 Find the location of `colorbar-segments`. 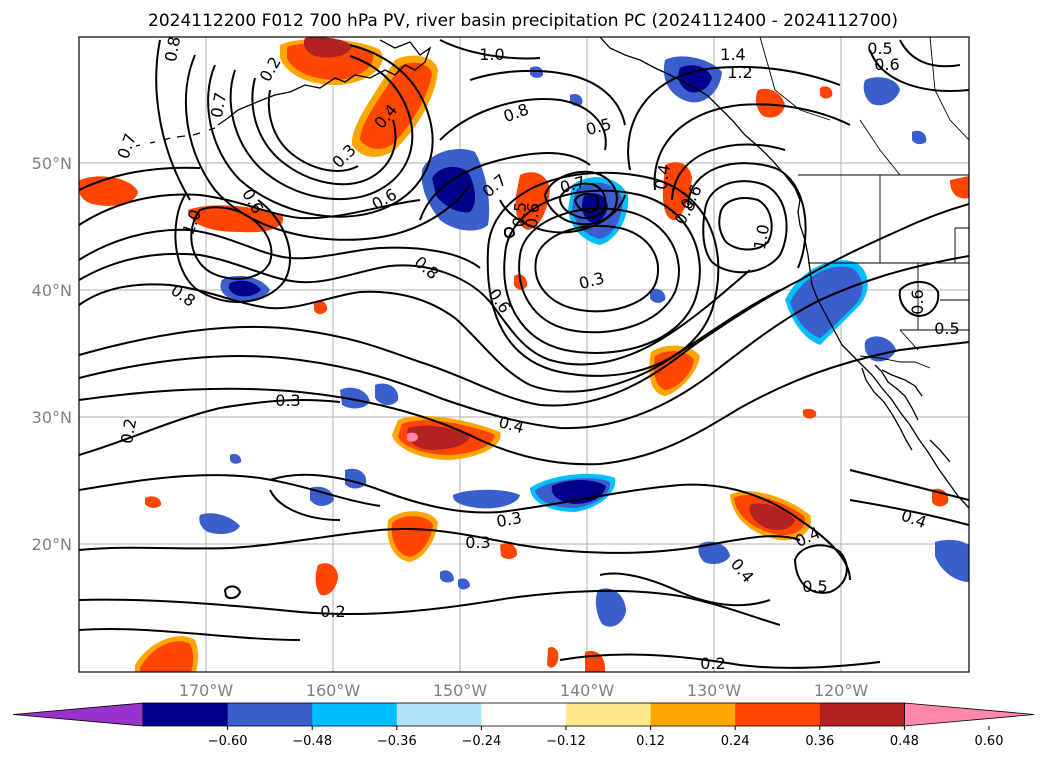

colorbar-segments is located at coordinates (523, 714).